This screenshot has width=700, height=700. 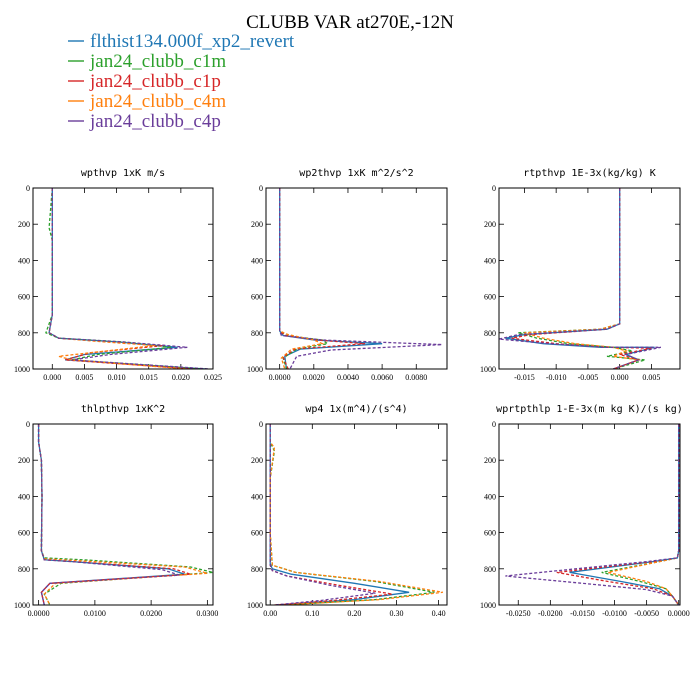 I want to click on x-tick-label: -0.0250, so click(x=518, y=613).